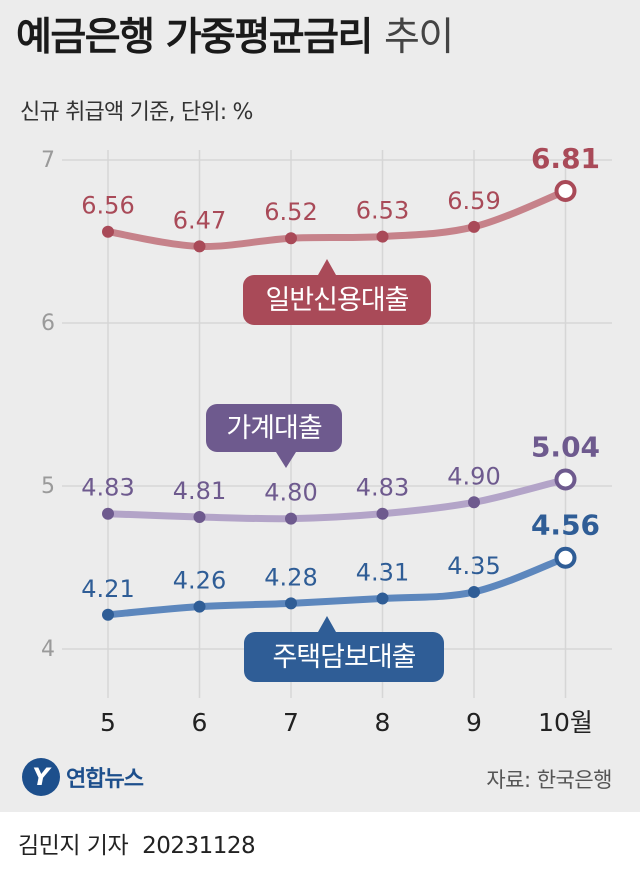  Describe the element at coordinates (48, 323) in the screenshot. I see `y-tick-label: 6` at that location.